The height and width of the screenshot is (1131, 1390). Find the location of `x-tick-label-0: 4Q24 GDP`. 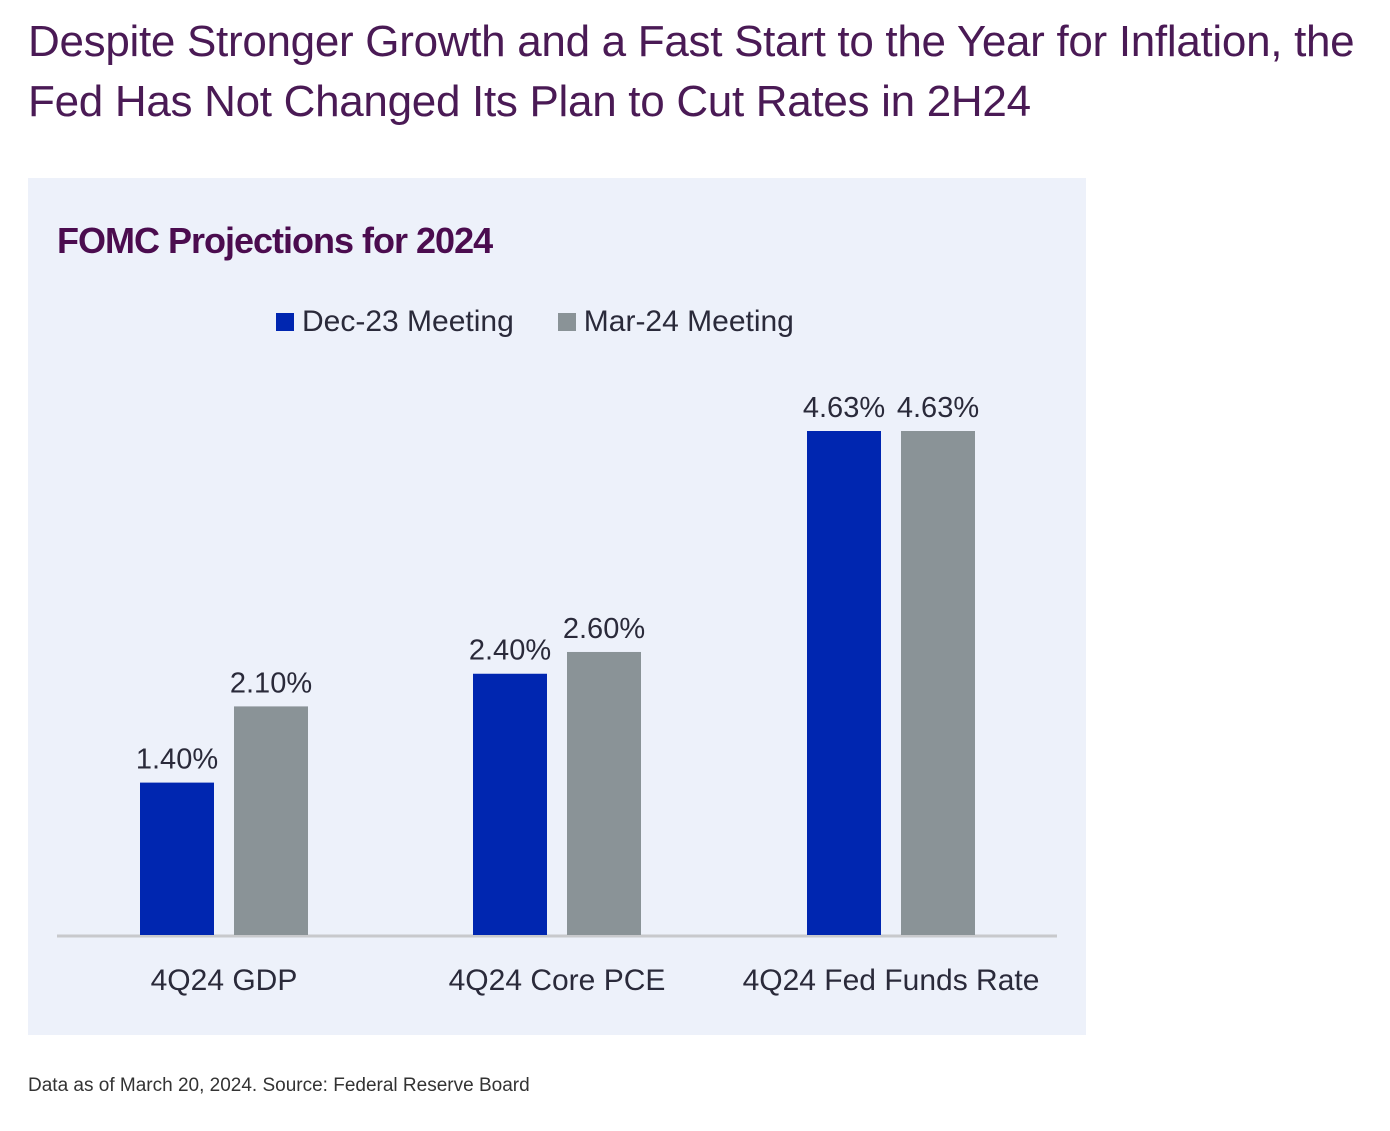

x-tick-label-0: 4Q24 GDP is located at coordinates (224, 980).